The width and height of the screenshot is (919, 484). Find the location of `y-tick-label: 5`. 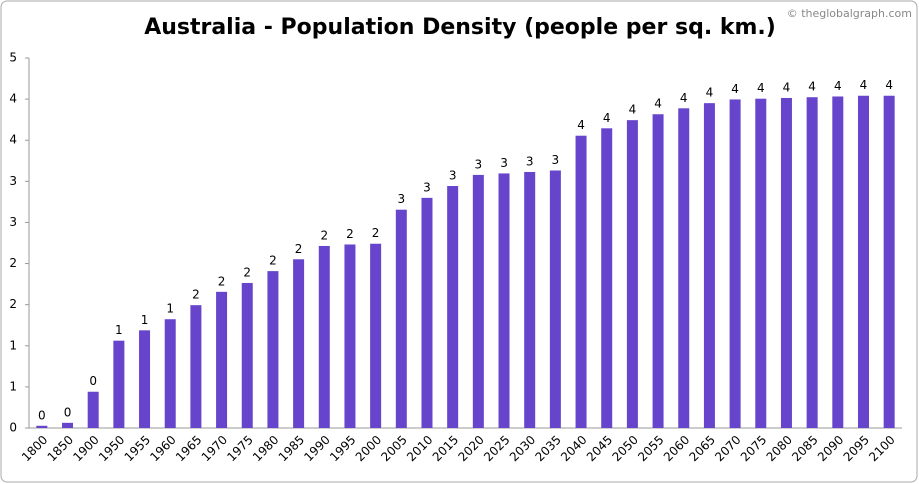

y-tick-label: 5 is located at coordinates (13, 58).